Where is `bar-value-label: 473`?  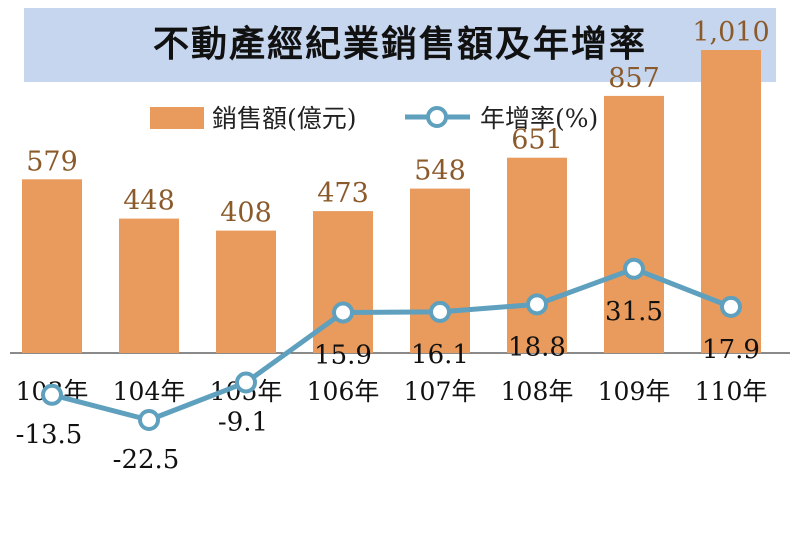
bar-value-label: 473 is located at coordinates (343, 193).